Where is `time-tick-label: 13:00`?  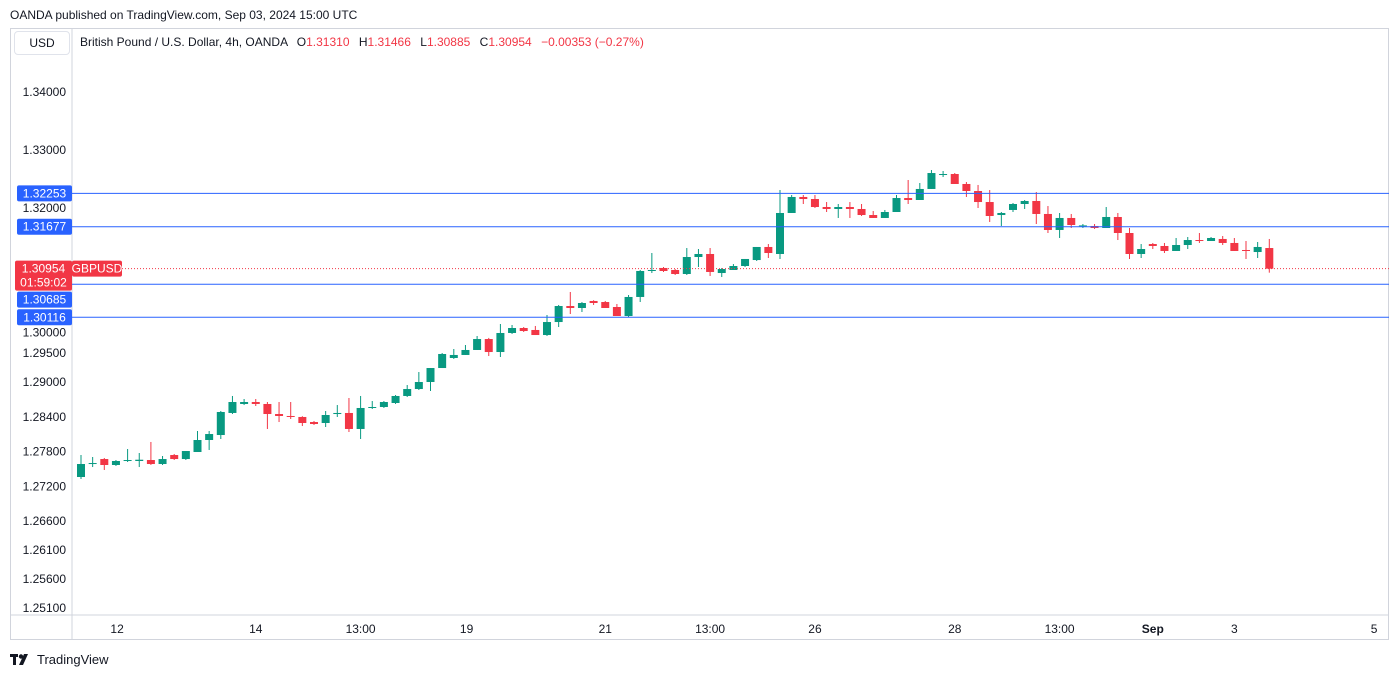
time-tick-label: 13:00 is located at coordinates (1060, 629).